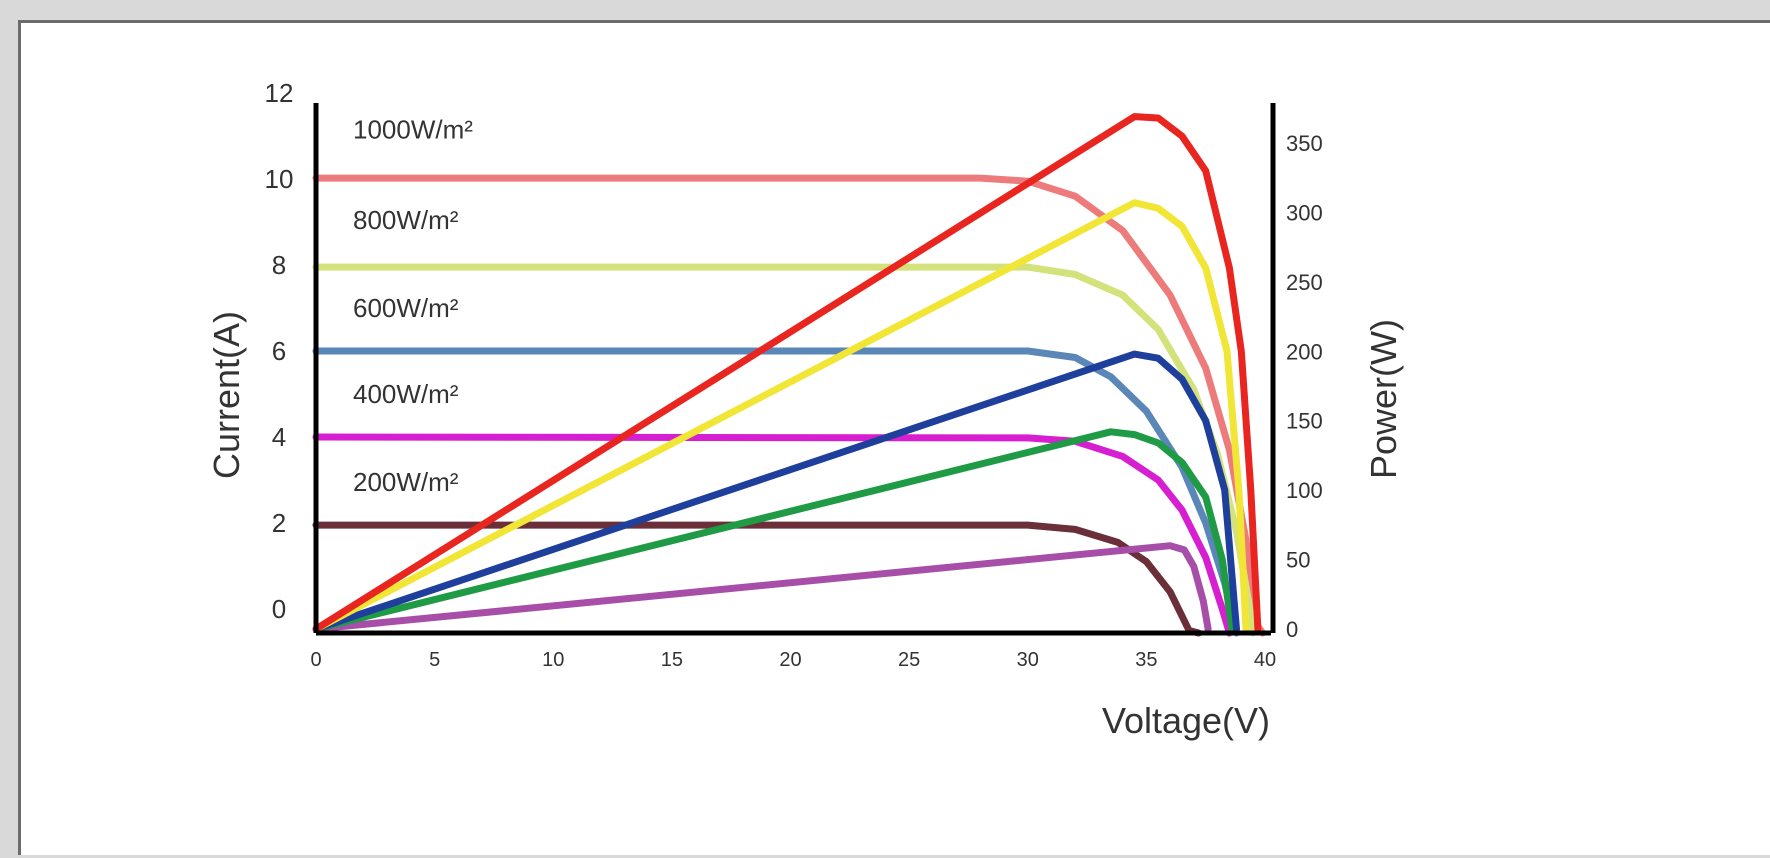 This screenshot has width=1770, height=858. Describe the element at coordinates (790, 660) in the screenshot. I see `x-tick-label: 20` at that location.